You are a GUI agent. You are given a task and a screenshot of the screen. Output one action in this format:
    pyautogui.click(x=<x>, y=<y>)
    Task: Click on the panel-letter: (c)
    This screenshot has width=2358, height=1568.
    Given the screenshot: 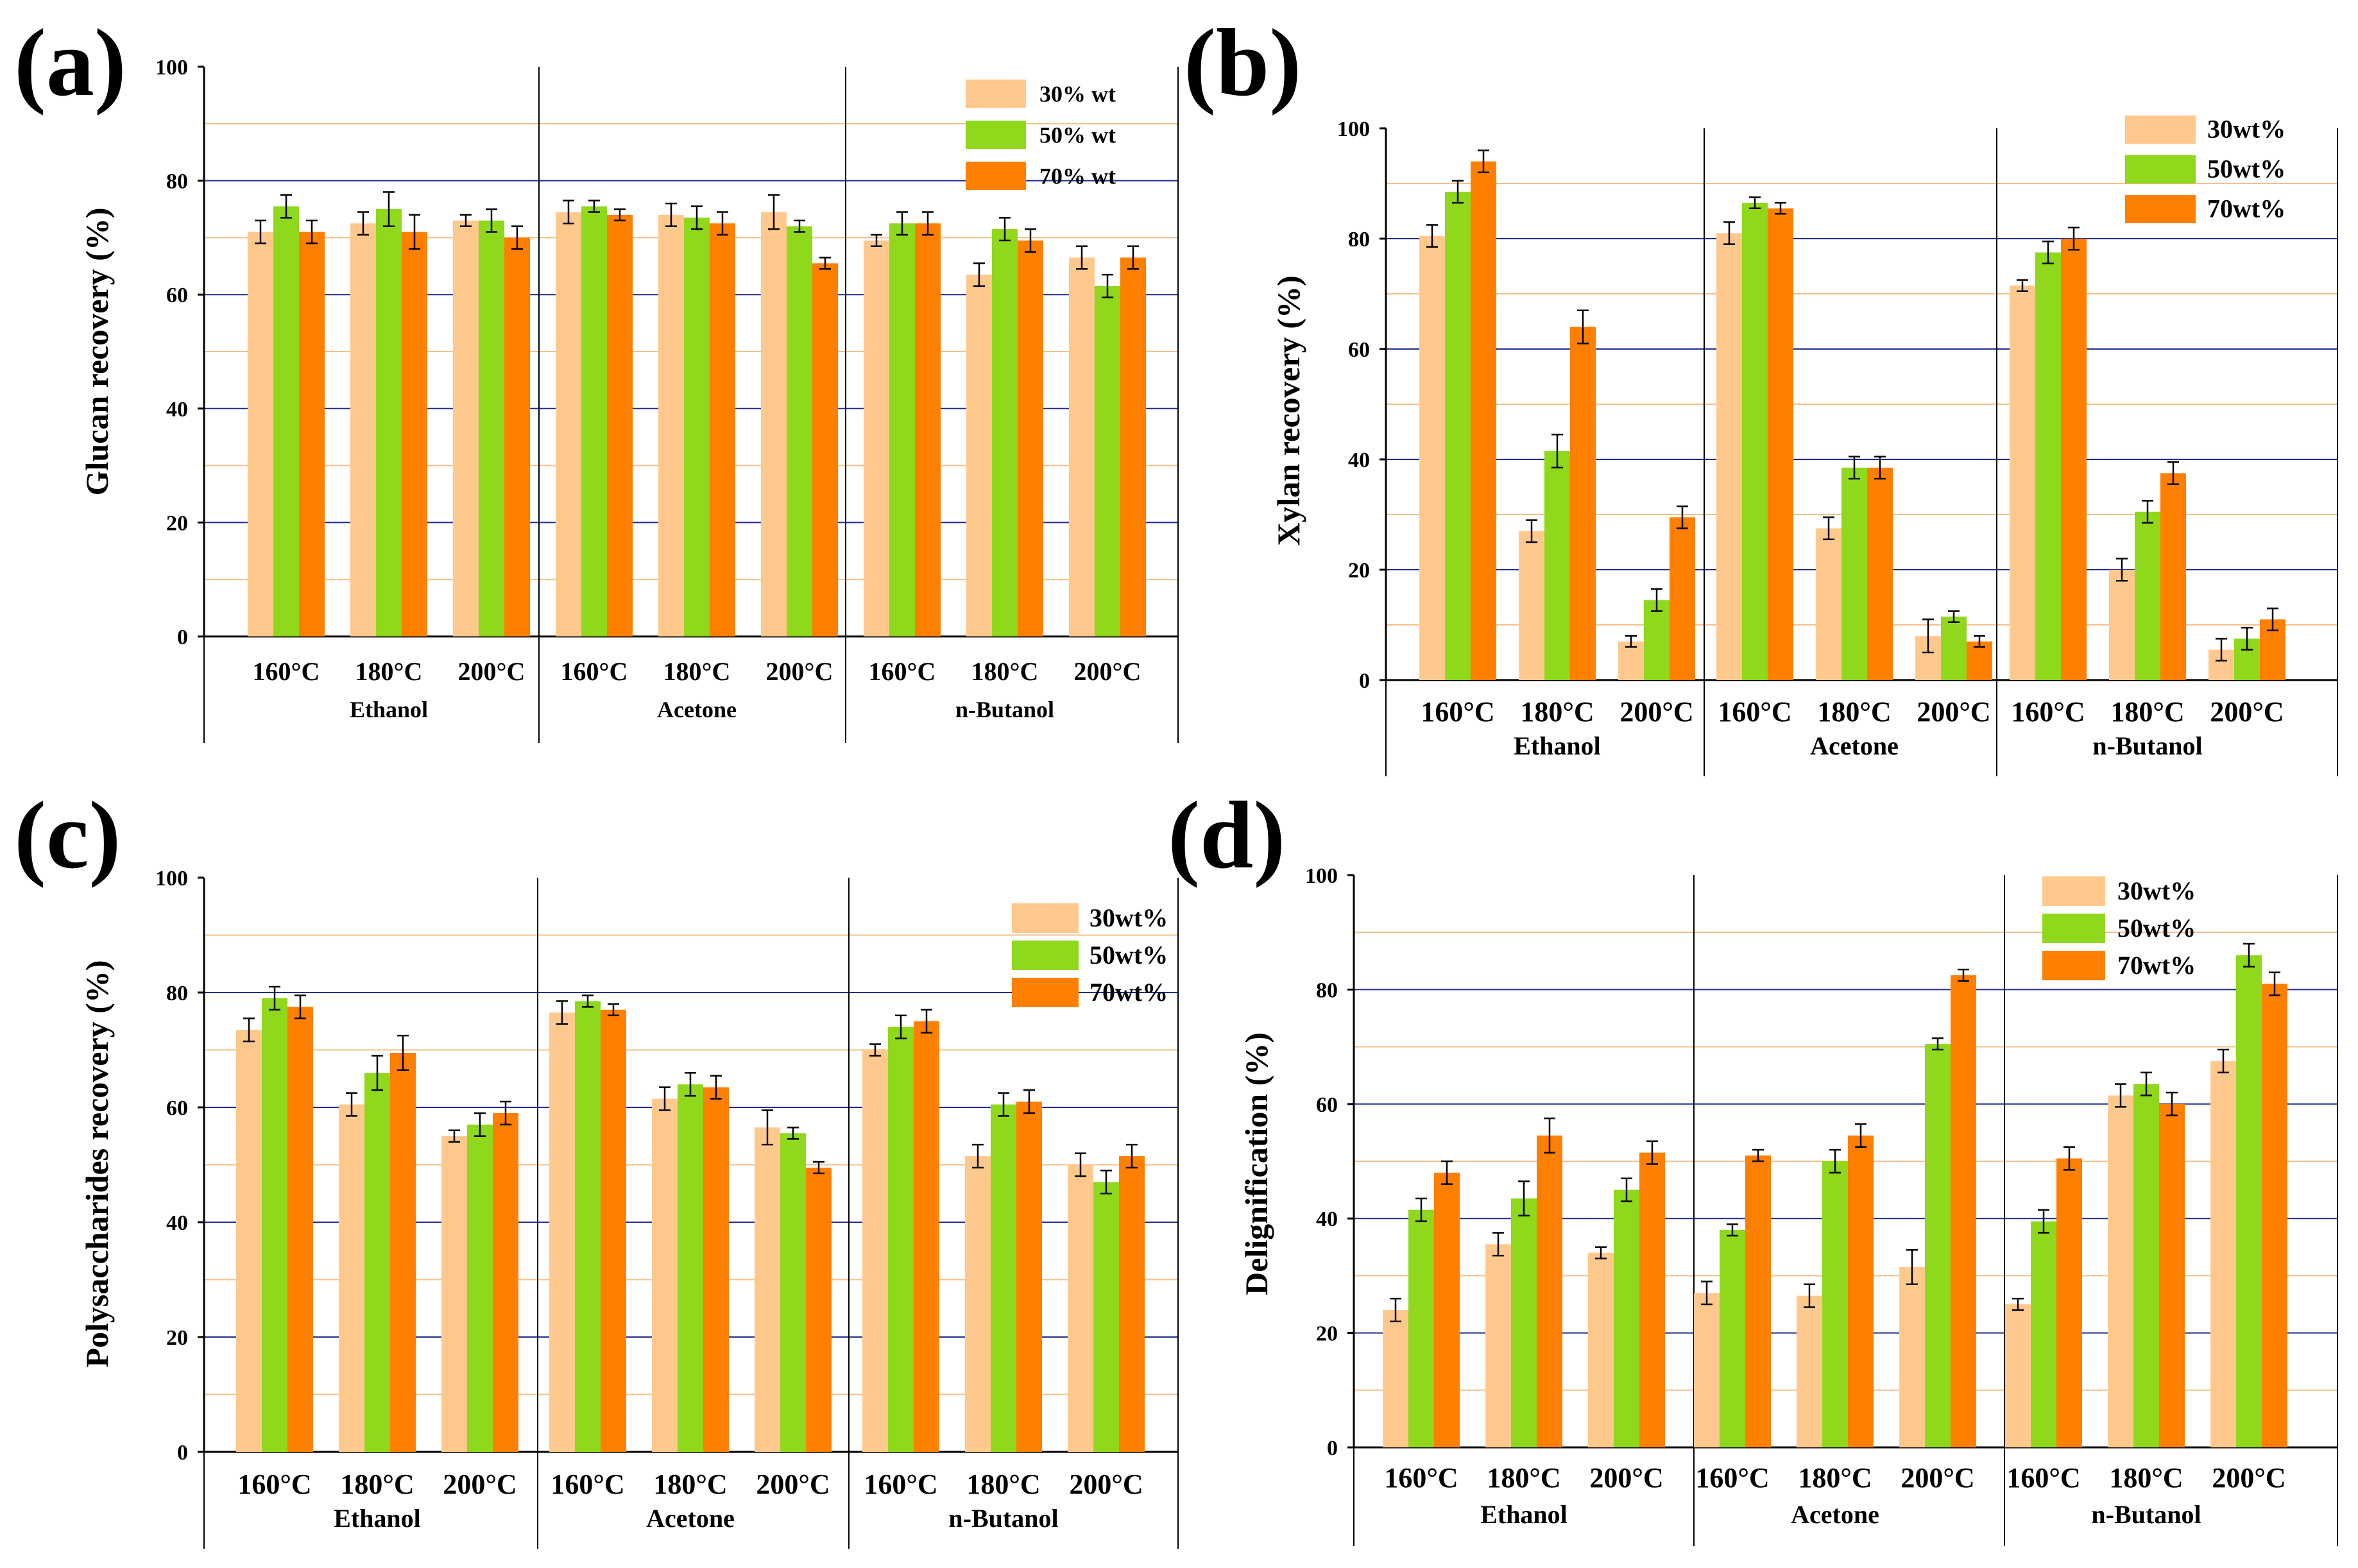 What is the action you would take?
    pyautogui.click(x=67, y=835)
    